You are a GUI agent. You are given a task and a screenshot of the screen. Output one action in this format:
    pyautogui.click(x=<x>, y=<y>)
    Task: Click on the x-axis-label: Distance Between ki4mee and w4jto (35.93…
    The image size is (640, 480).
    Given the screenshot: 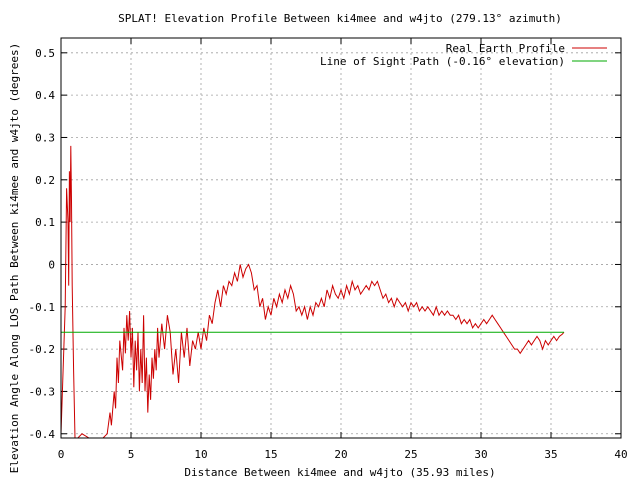 What is the action you would take?
    pyautogui.click(x=339, y=472)
    